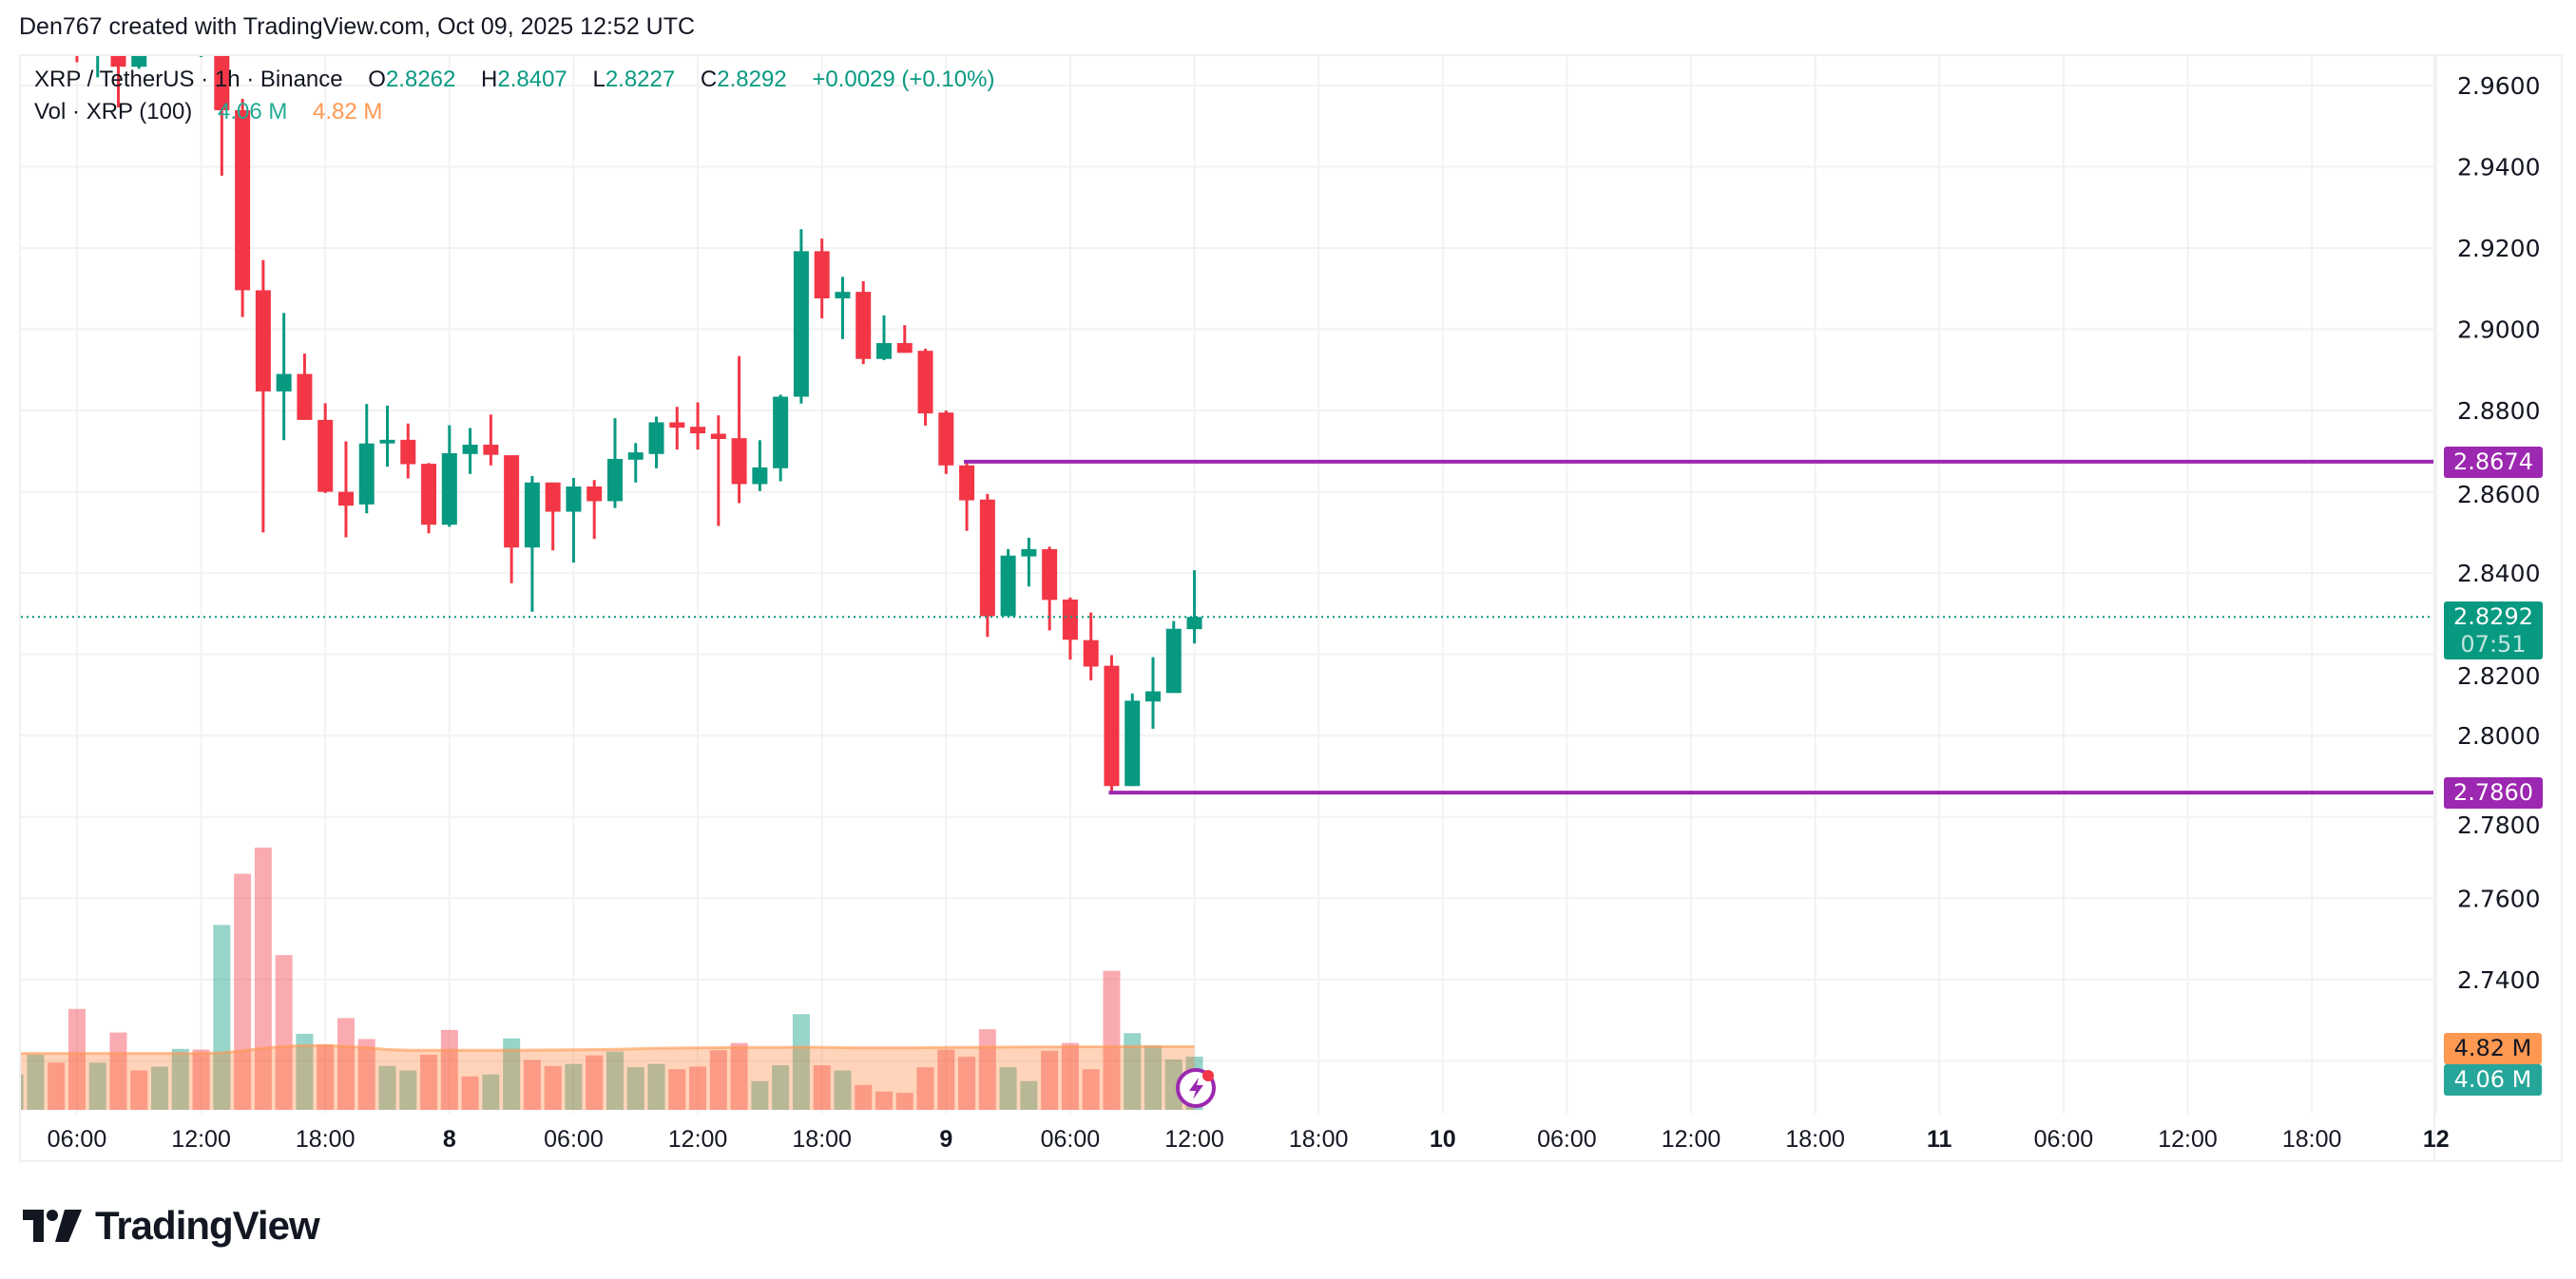 The image size is (2576, 1279). I want to click on lightning-icon, so click(1196, 1088).